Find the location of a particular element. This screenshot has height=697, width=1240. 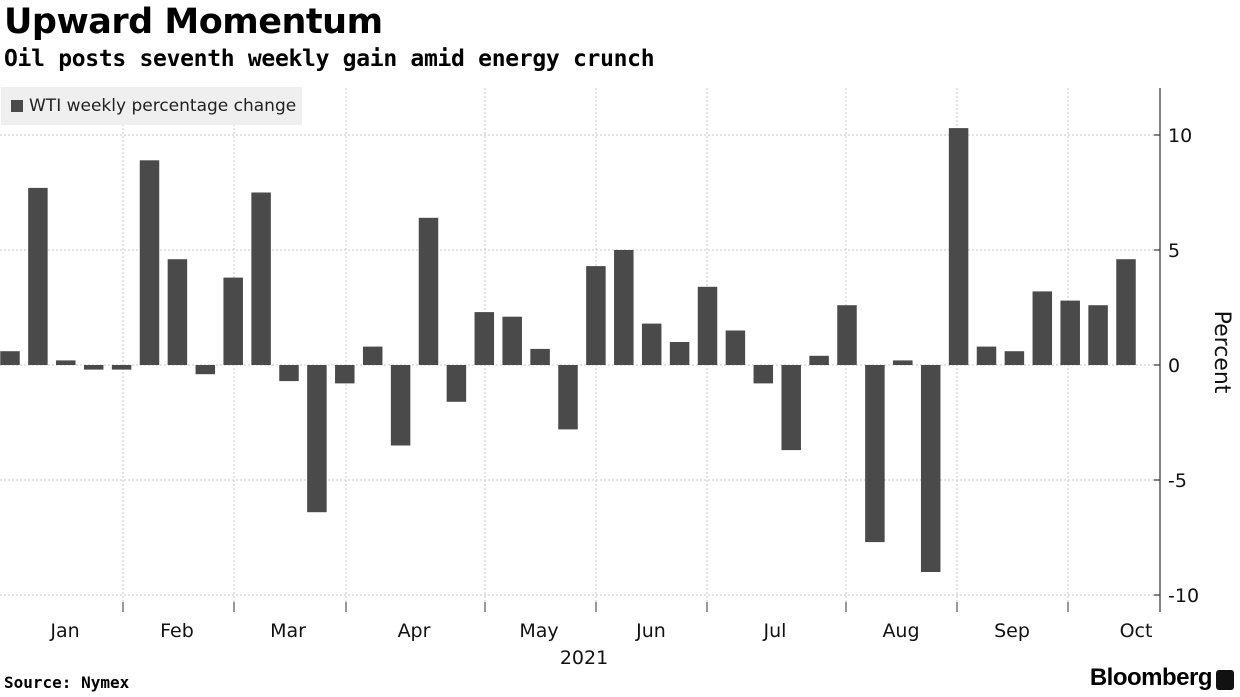

x-tick-label: Apr is located at coordinates (414, 631).